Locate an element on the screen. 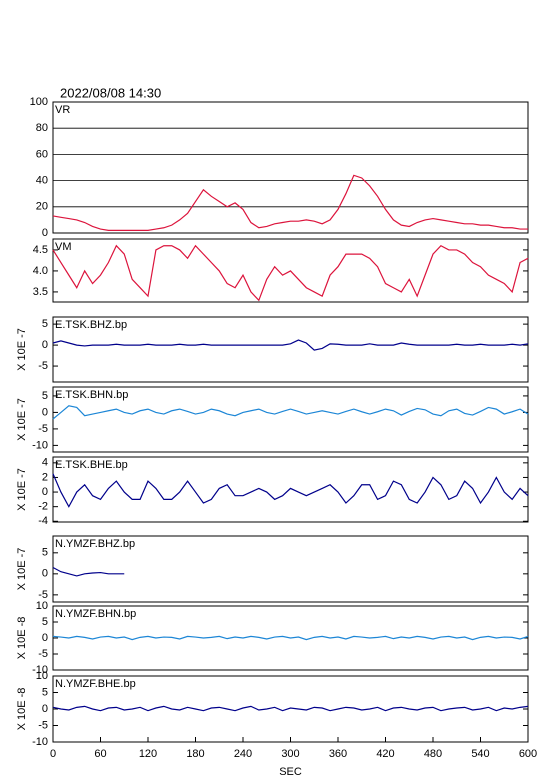 The width and height of the screenshot is (554, 781). panel-label: VM is located at coordinates (63, 247).